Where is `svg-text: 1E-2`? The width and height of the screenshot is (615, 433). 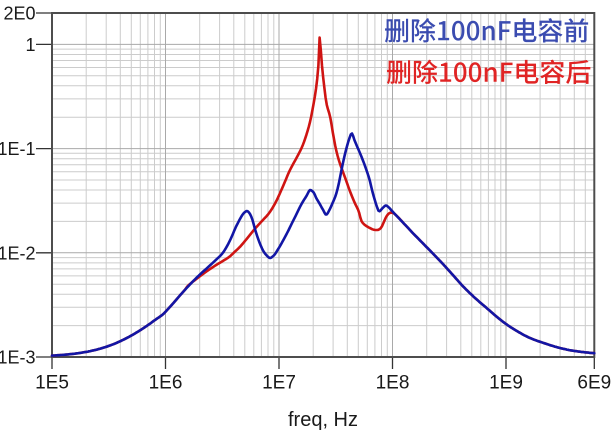 svg-text: 1E-2 is located at coordinates (18, 253).